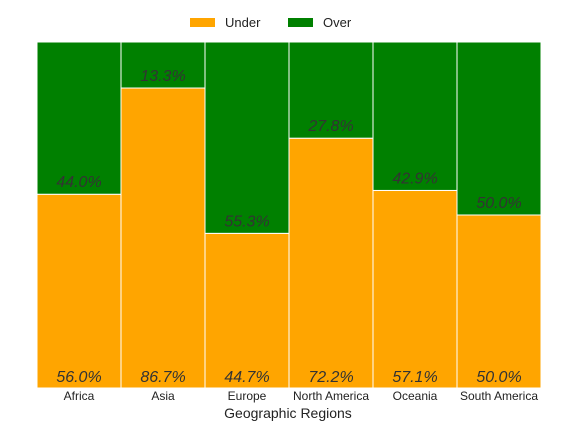 The width and height of the screenshot is (576, 432). Describe the element at coordinates (498, 377) in the screenshot. I see `label-under-5: 50.0%` at that location.